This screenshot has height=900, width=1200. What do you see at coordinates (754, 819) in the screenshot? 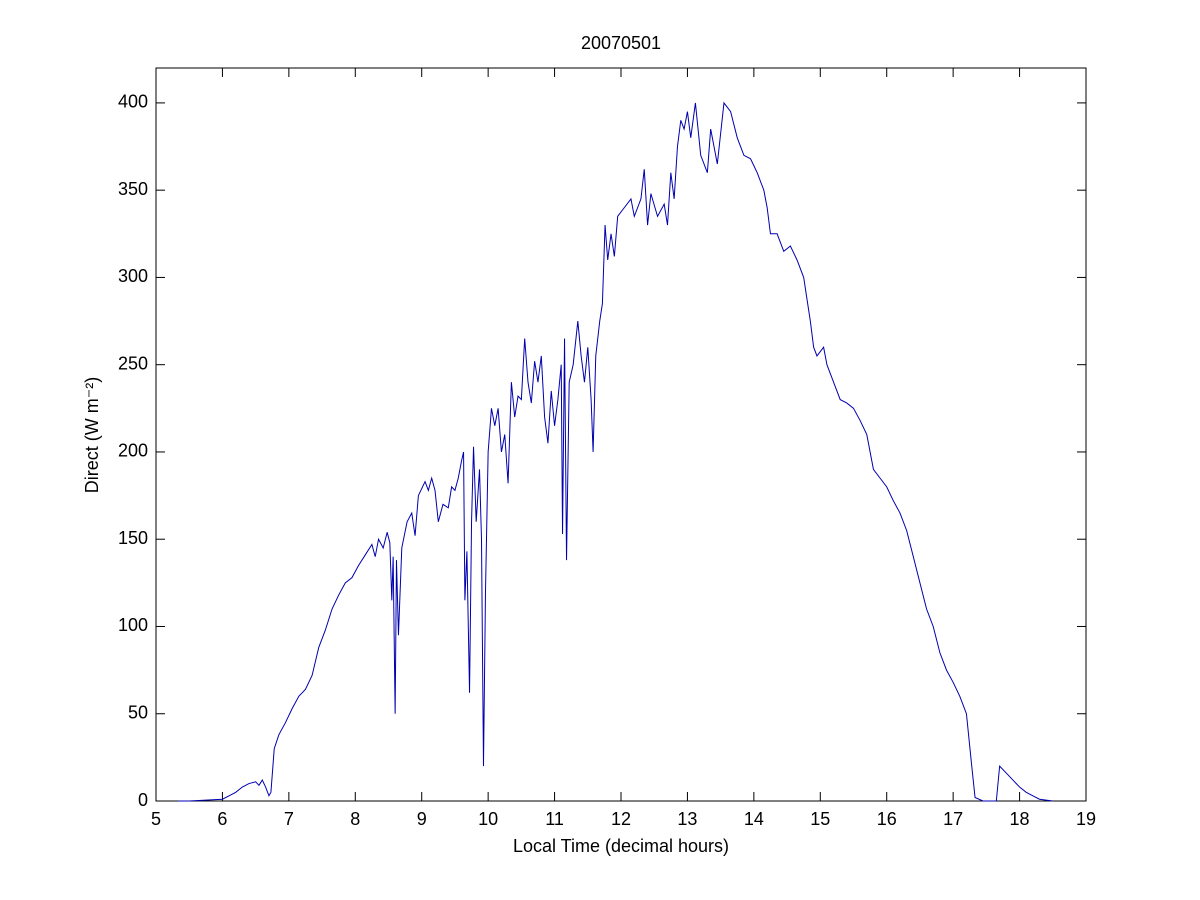
I see `x-tick-label: 14` at bounding box center [754, 819].